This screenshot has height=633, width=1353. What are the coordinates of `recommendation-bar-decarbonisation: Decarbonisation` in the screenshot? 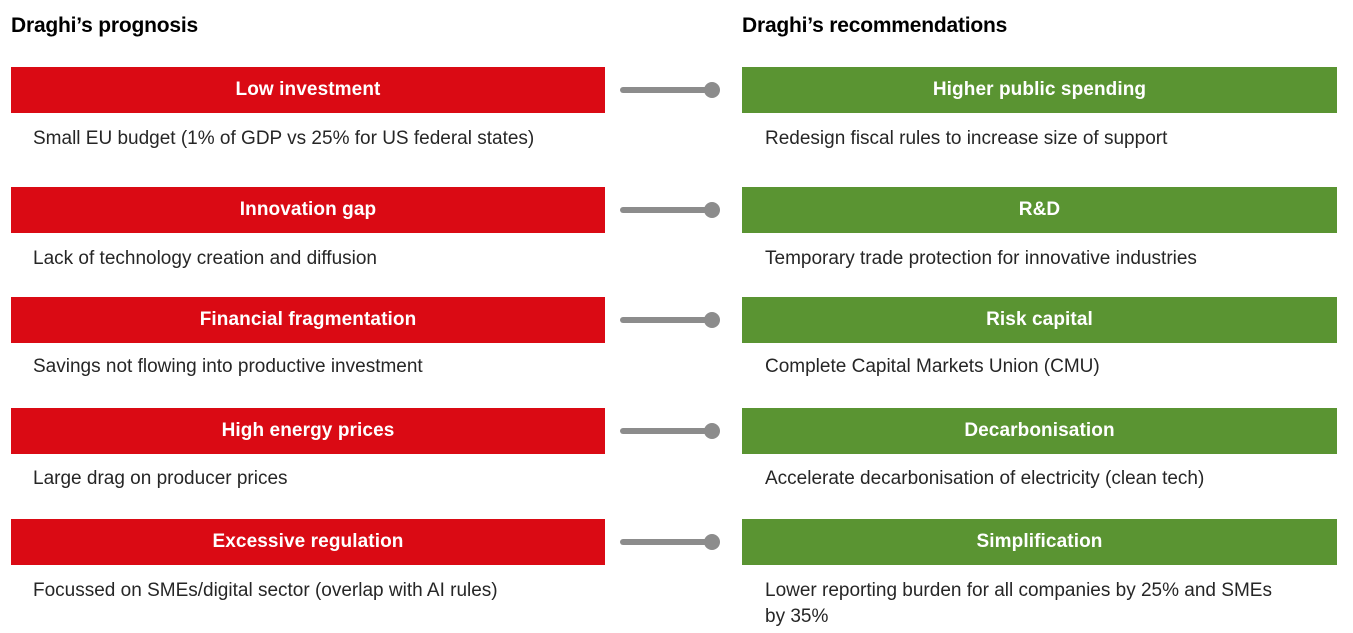 It's located at (1039, 431).